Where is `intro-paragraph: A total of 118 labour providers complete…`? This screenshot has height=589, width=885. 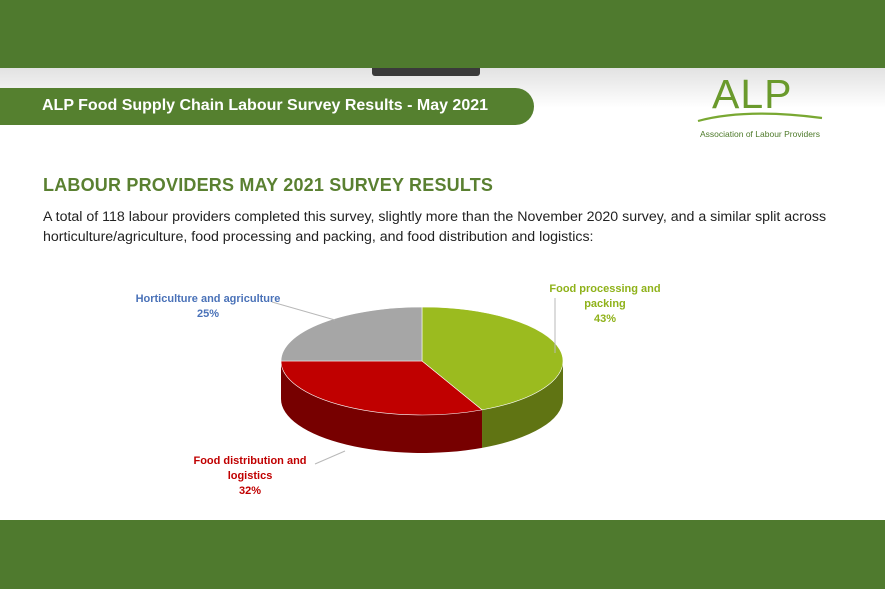 intro-paragraph: A total of 118 labour providers complete… is located at coordinates (435, 227).